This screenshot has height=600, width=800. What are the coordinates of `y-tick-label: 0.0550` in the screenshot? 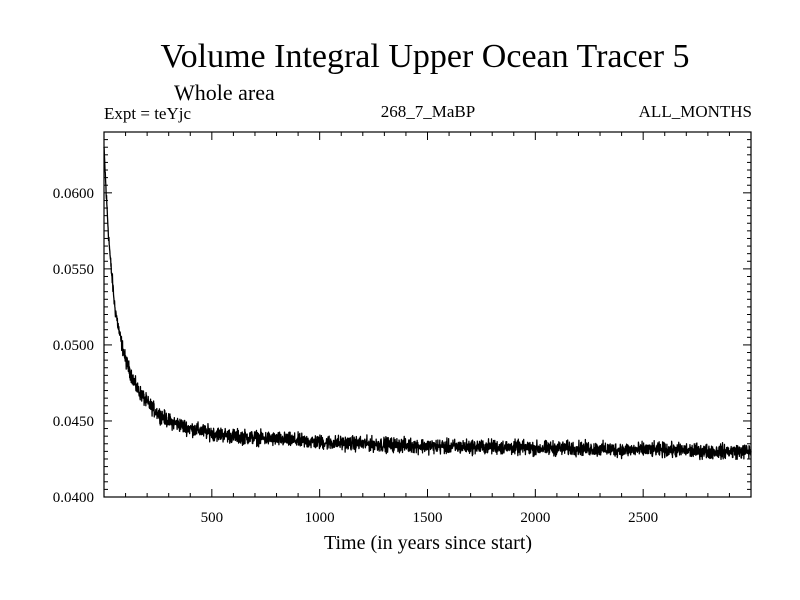 It's located at (73, 270).